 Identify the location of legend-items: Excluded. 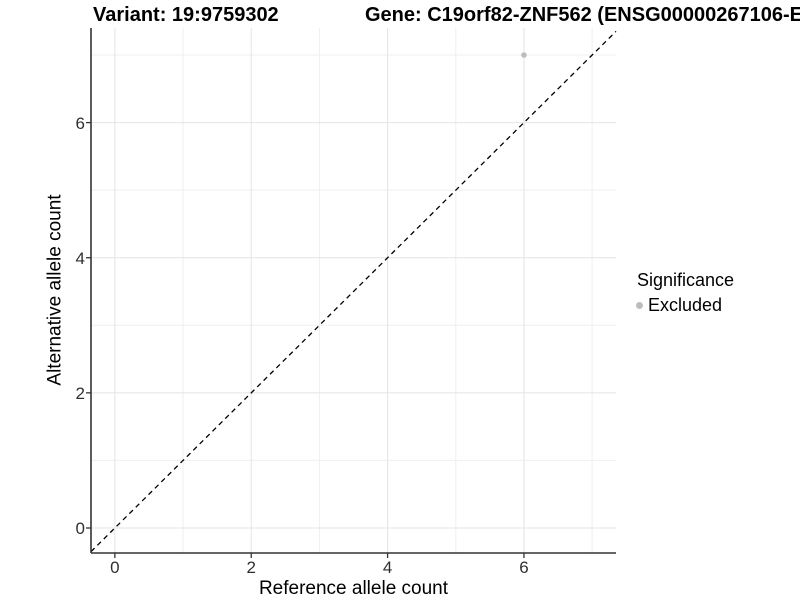
(682, 305).